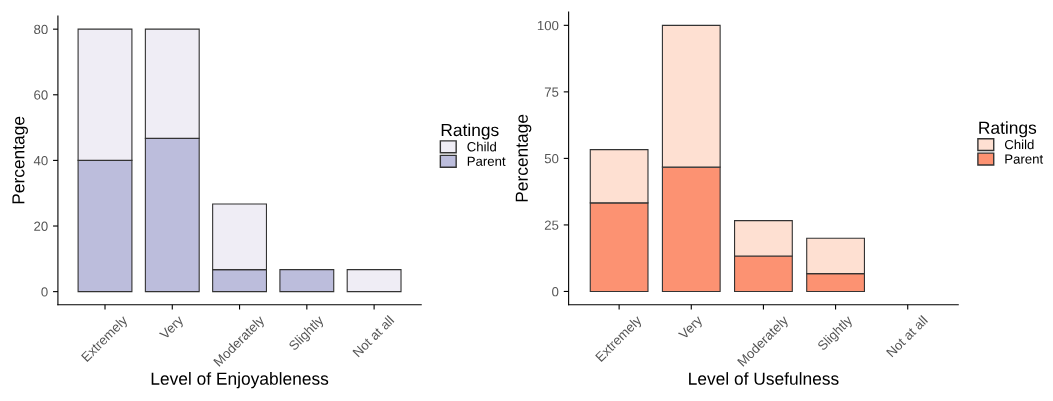  What do you see at coordinates (548, 25) in the screenshot?
I see `y-tick-label: 100` at bounding box center [548, 25].